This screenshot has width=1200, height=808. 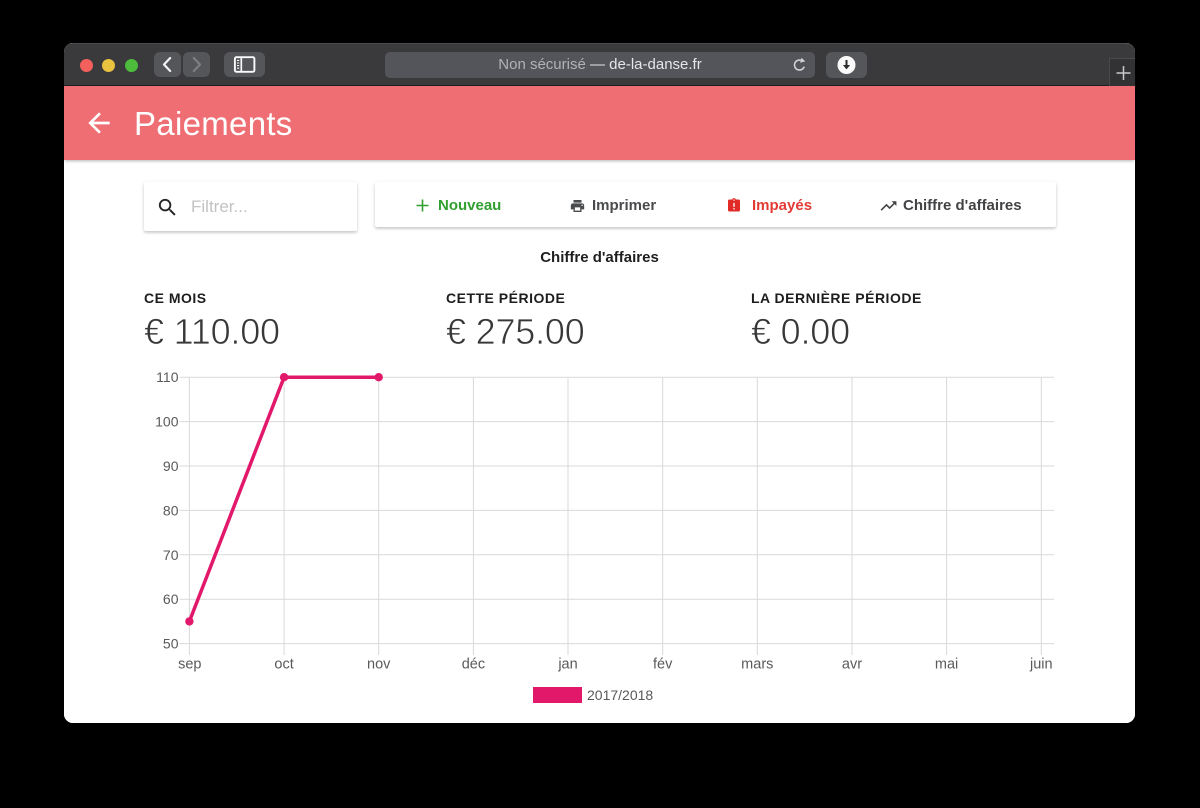 What do you see at coordinates (473, 665) in the screenshot?
I see `svg-text: déc` at bounding box center [473, 665].